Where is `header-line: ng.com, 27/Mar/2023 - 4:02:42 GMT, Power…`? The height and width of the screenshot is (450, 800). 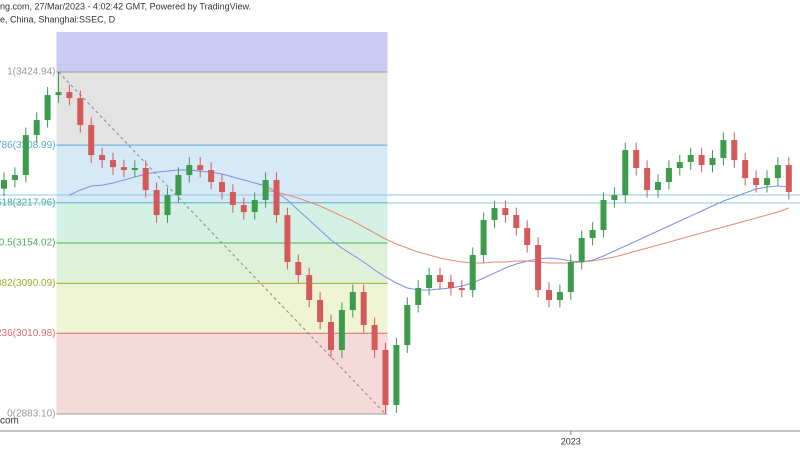
header-line: ng.com, 27/Mar/2023 - 4:02:42 GMT, Power… is located at coordinates (125, 6).